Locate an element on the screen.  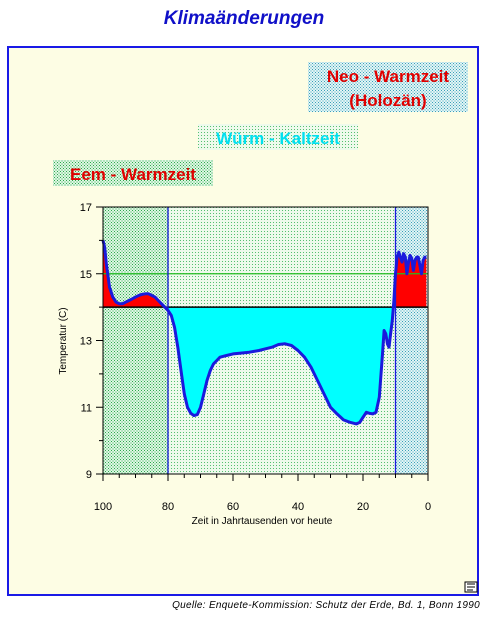
y-tick-label: 9 is located at coordinates (89, 475).